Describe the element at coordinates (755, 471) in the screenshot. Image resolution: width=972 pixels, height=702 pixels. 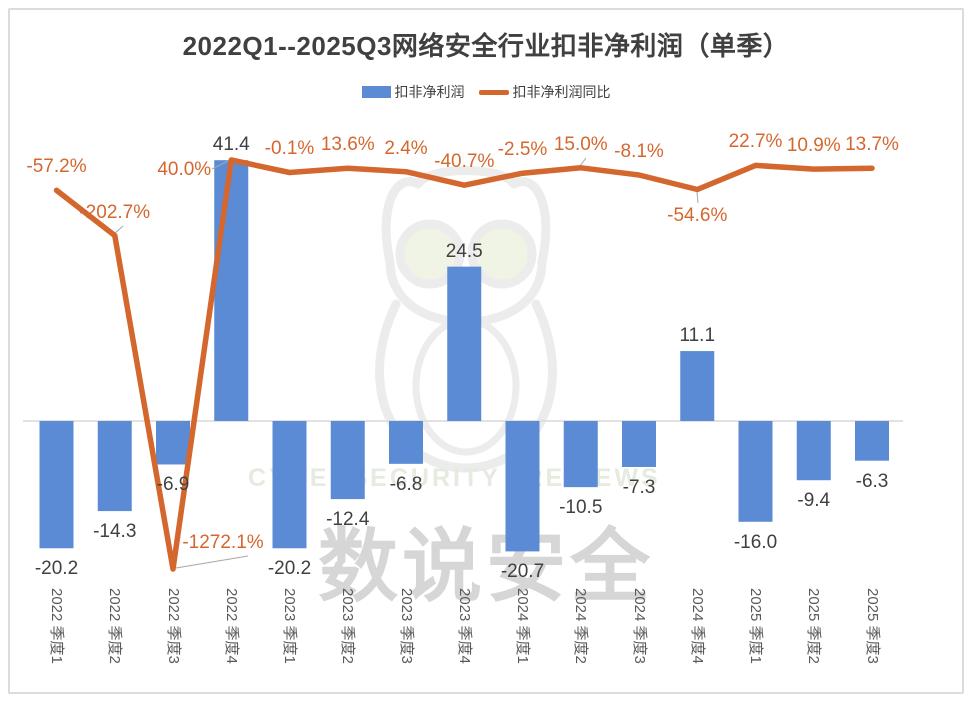
I see `bar-2025-q1` at that location.